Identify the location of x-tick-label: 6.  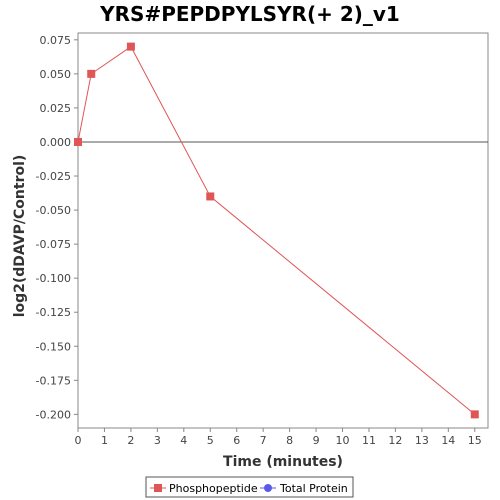
(236, 440).